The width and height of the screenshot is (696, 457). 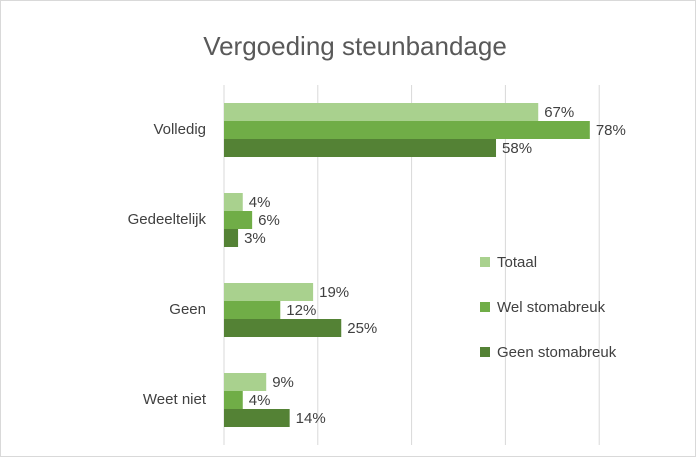 What do you see at coordinates (187, 309) in the screenshot?
I see `y-tick-label: Geen` at bounding box center [187, 309].